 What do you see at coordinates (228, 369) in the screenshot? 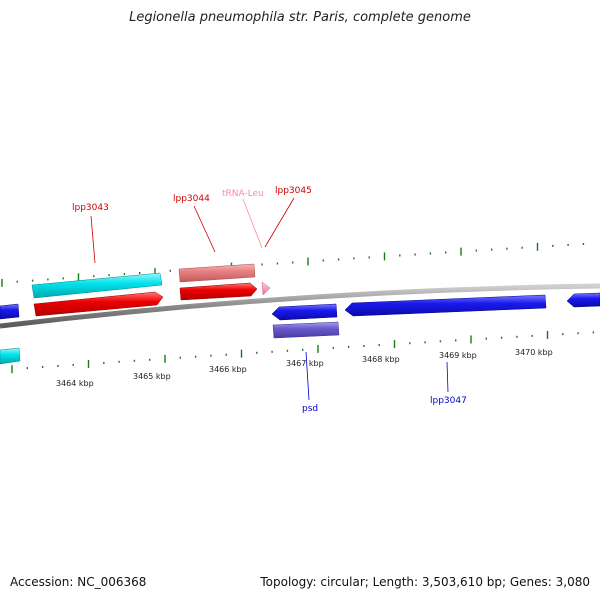
I see `scale-label-3466: 3466 kbp` at bounding box center [228, 369].